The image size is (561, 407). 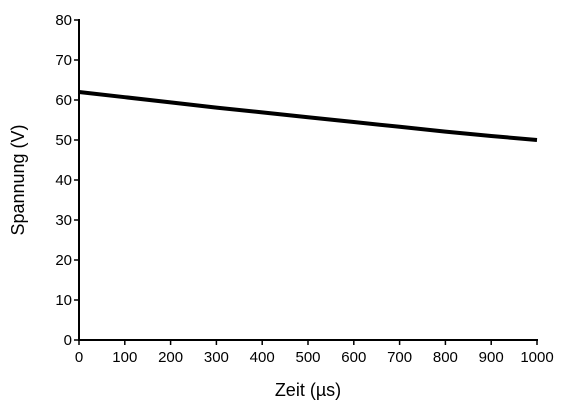 I want to click on y-tick-label: 80, so click(x=63, y=20).